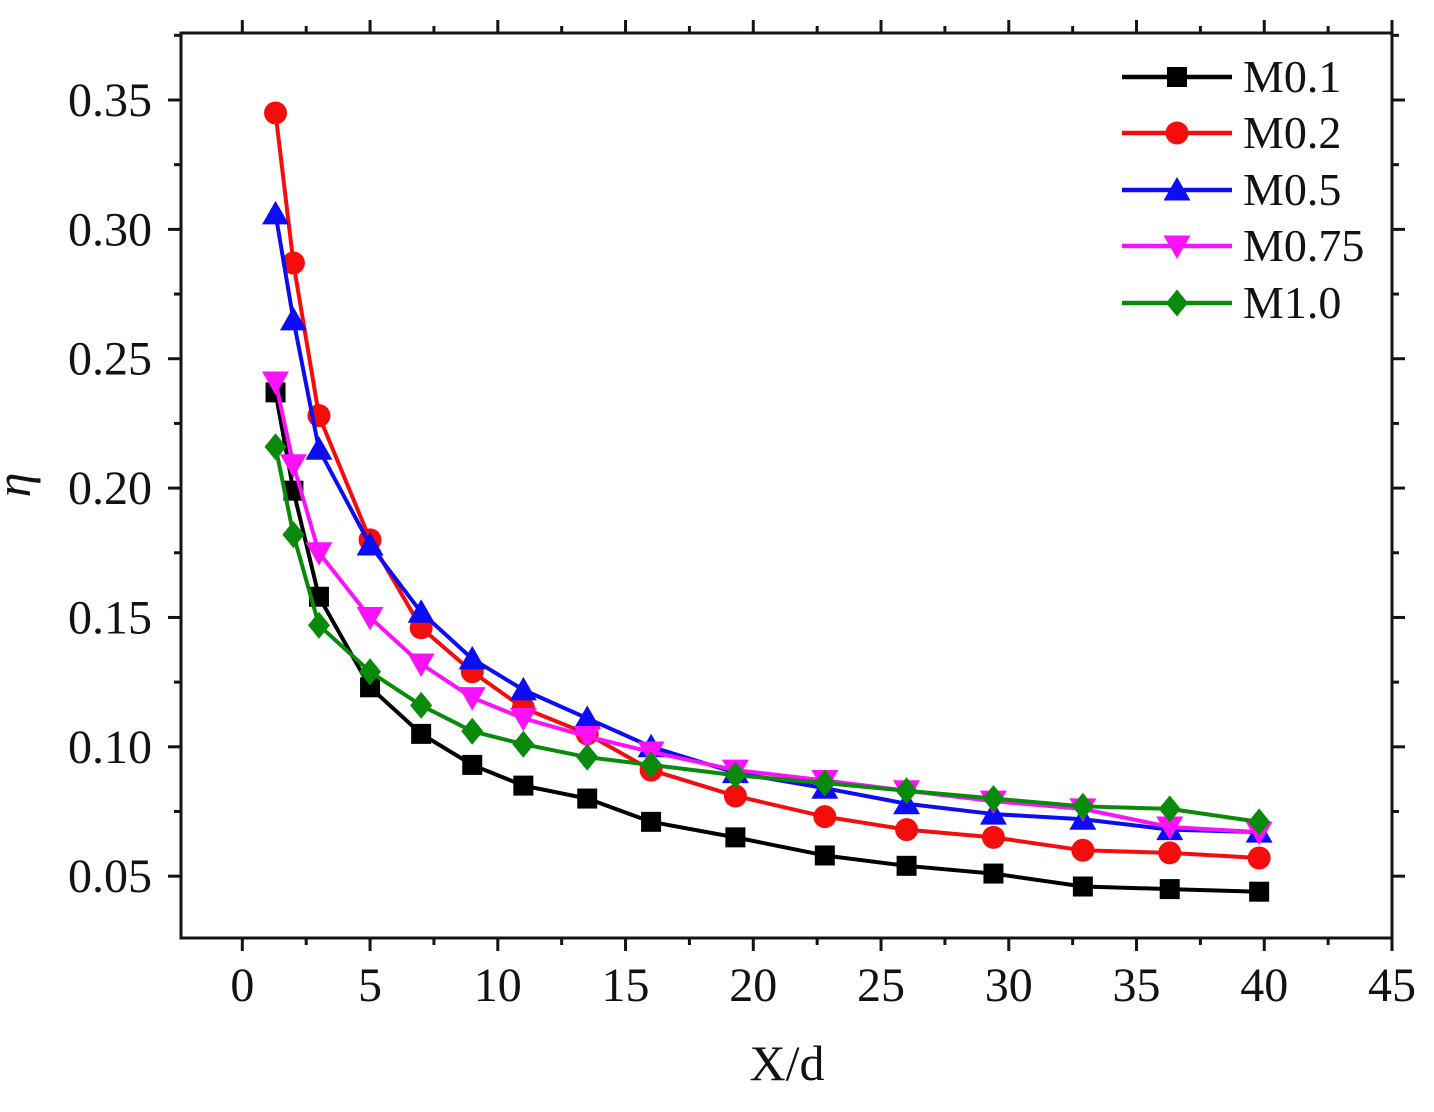 The height and width of the screenshot is (1112, 1434). I want to click on legend-item-M0.1: M0.1, so click(1231, 76).